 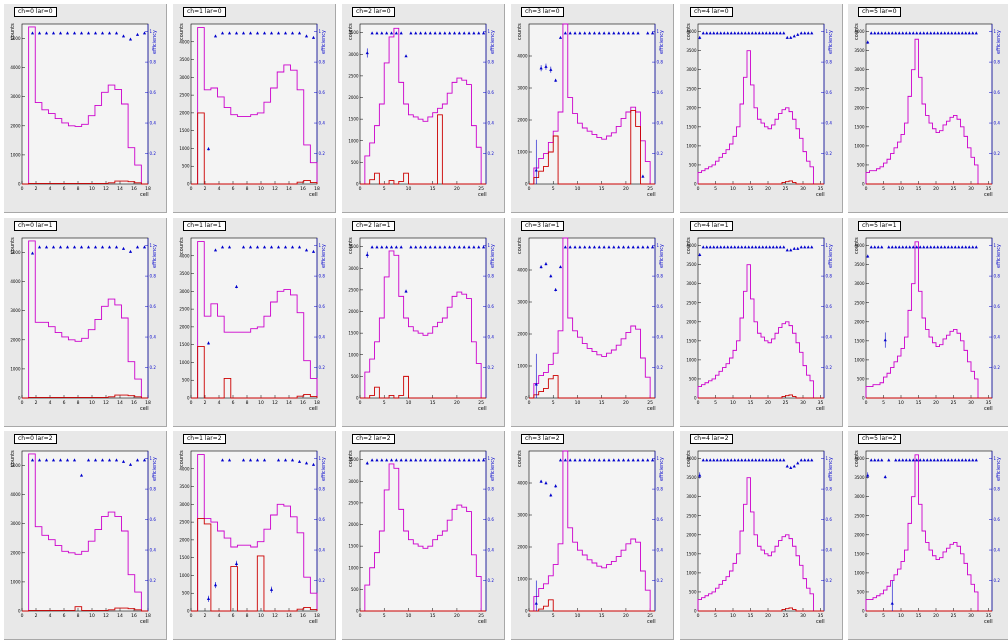 What do you see at coordinates (660, 550) in the screenshot?
I see `y2-tick-label: 0.4` at bounding box center [660, 550].